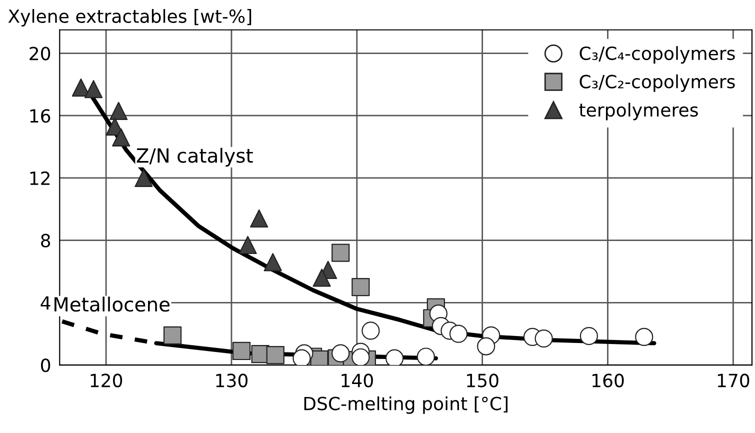 This screenshot has width=755, height=433. What do you see at coordinates (406, 405) in the screenshot?
I see `x-axis-title: DSC-melting point [°C]` at bounding box center [406, 405].